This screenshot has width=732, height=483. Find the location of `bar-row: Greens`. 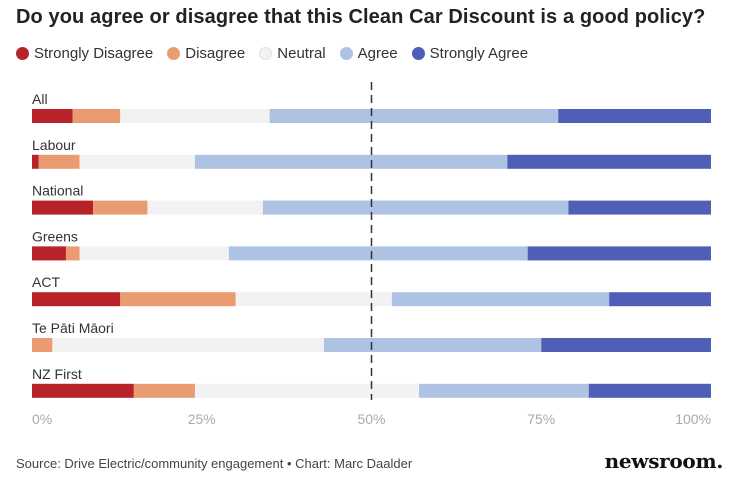

bar-row: Greens is located at coordinates (371, 244).